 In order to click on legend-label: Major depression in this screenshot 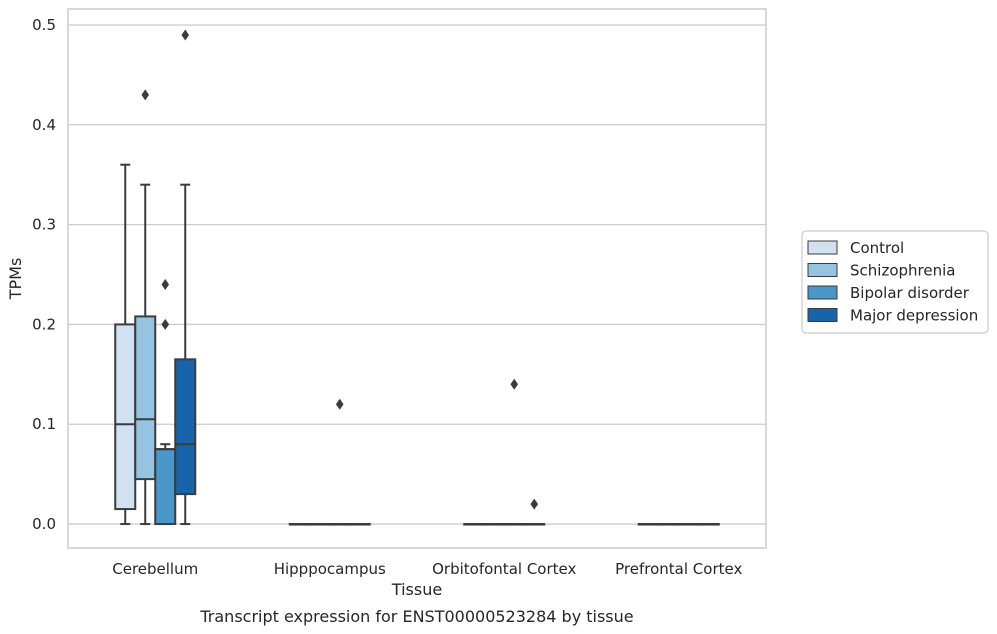, I will do `click(914, 316)`.